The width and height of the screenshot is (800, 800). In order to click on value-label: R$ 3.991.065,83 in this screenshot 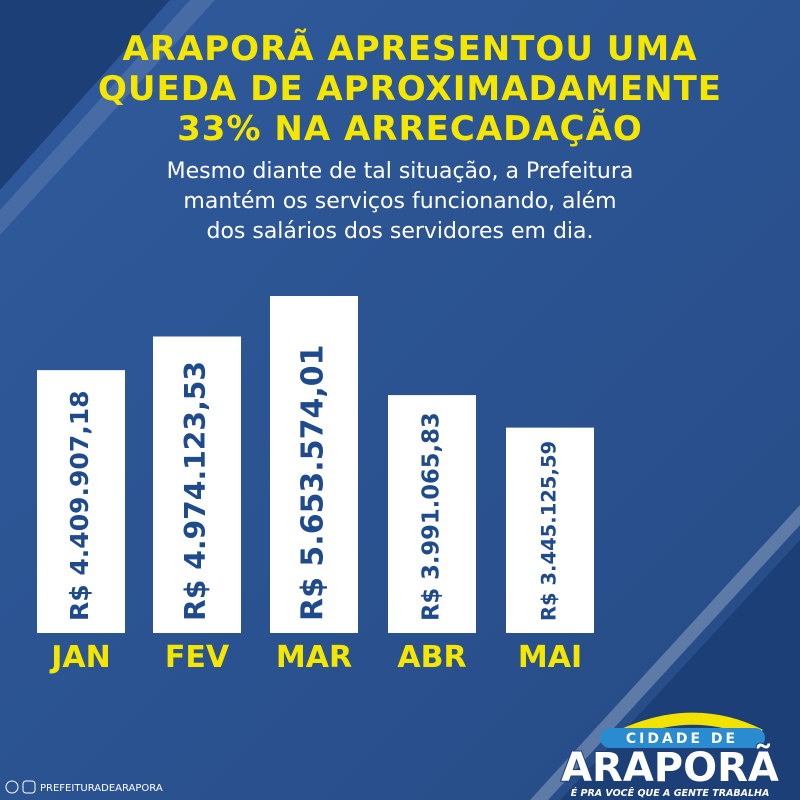, I will do `click(432, 516)`.